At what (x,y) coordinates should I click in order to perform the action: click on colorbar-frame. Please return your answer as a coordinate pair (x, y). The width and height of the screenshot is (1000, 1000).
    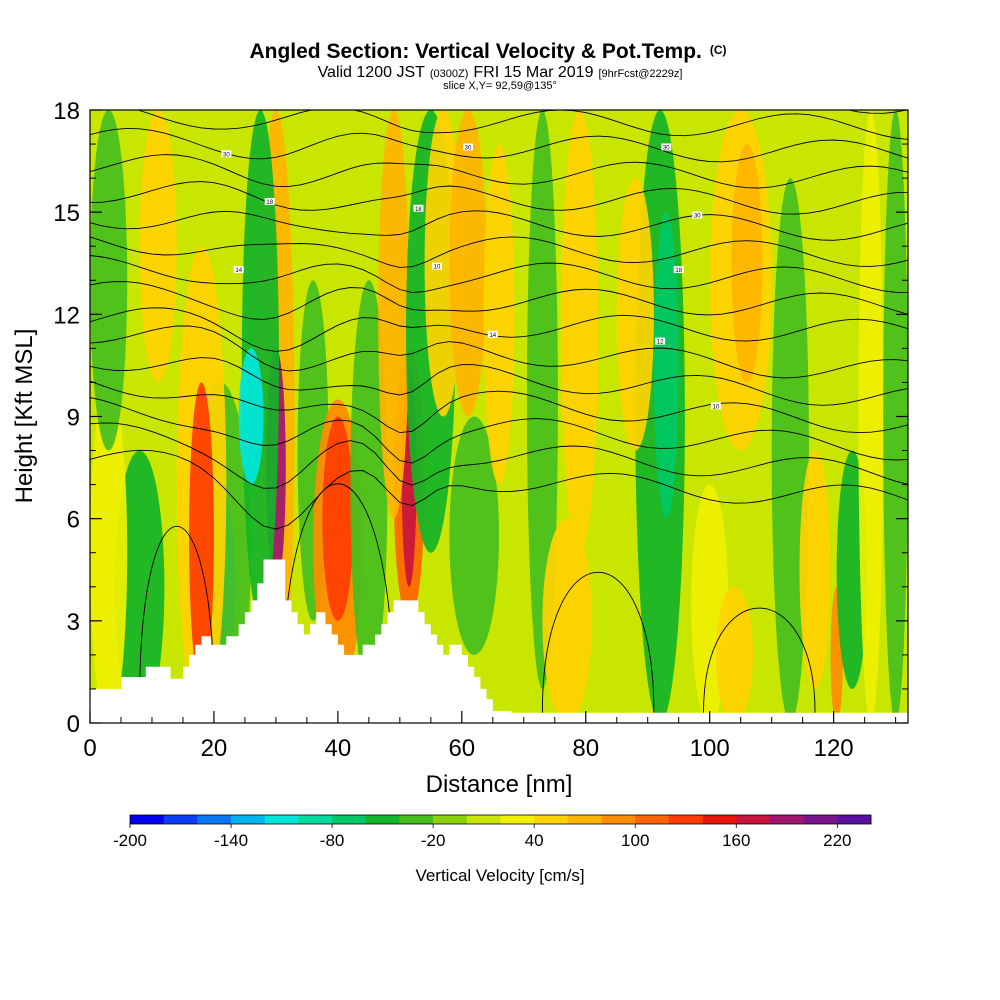
    Looking at the image, I should click on (500, 819).